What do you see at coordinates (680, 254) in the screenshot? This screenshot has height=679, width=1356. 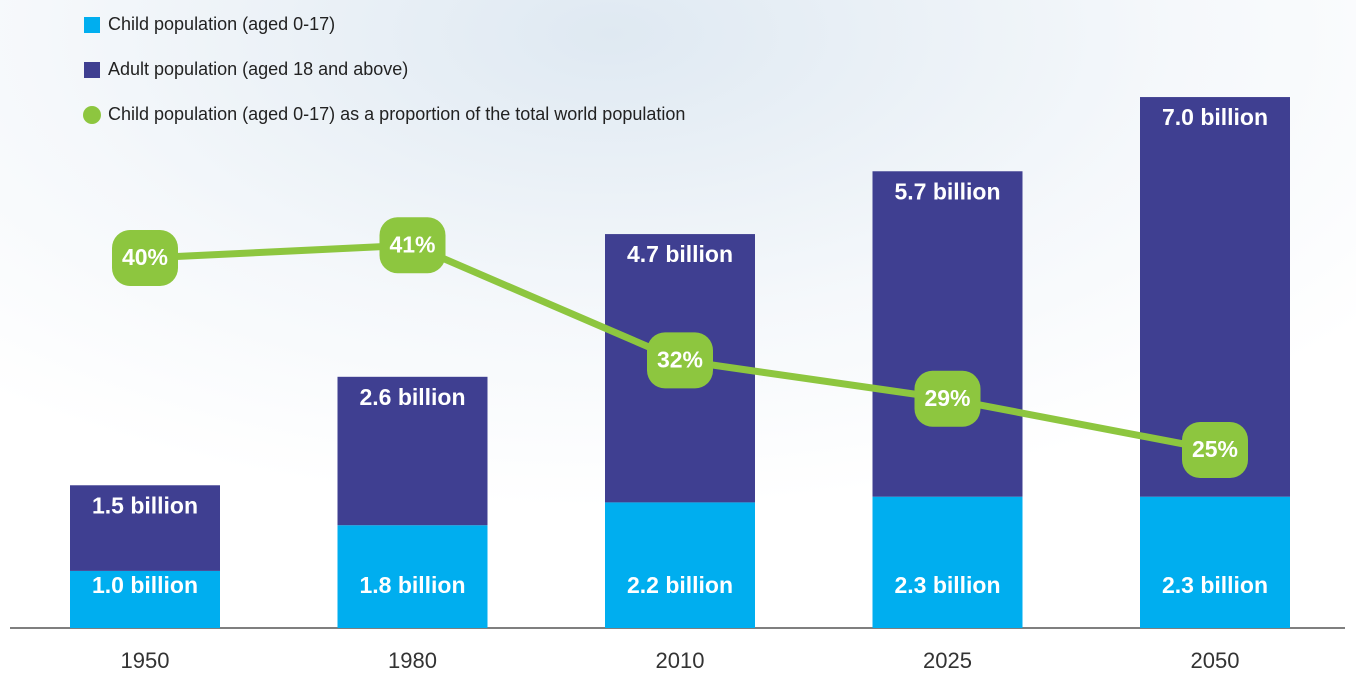 I see `bar-value-label: 4.7 billion` at bounding box center [680, 254].